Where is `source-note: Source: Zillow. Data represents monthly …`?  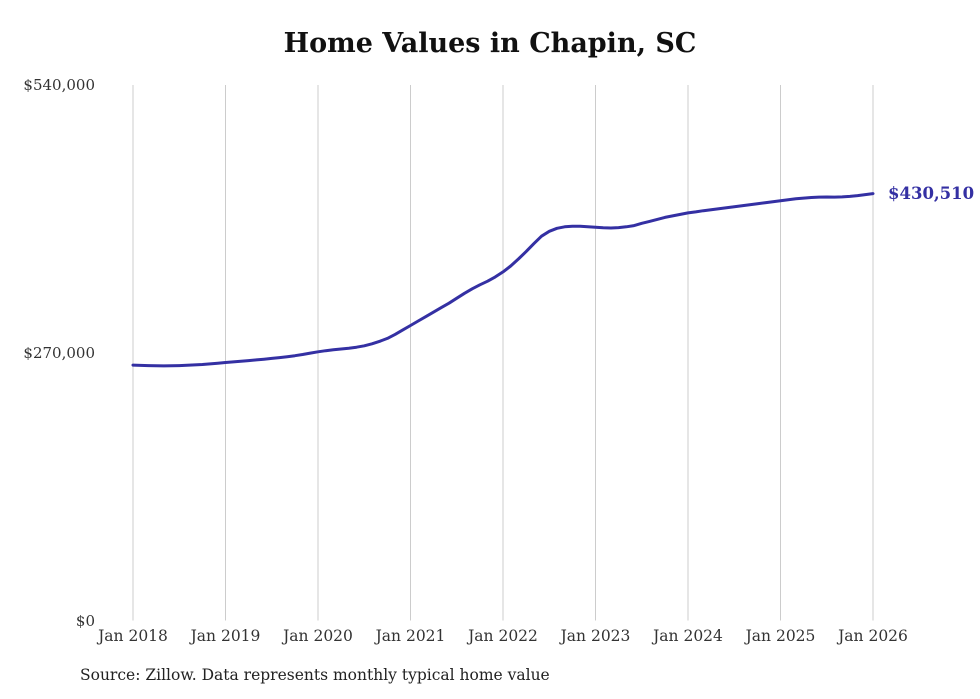
source-note: Source: Zillow. Data represents monthly … is located at coordinates (315, 675).